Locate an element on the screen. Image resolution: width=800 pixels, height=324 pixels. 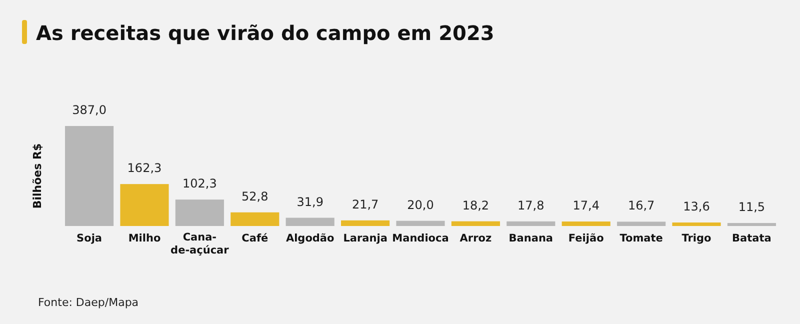
data-label: 17,8 is located at coordinates (531, 205).